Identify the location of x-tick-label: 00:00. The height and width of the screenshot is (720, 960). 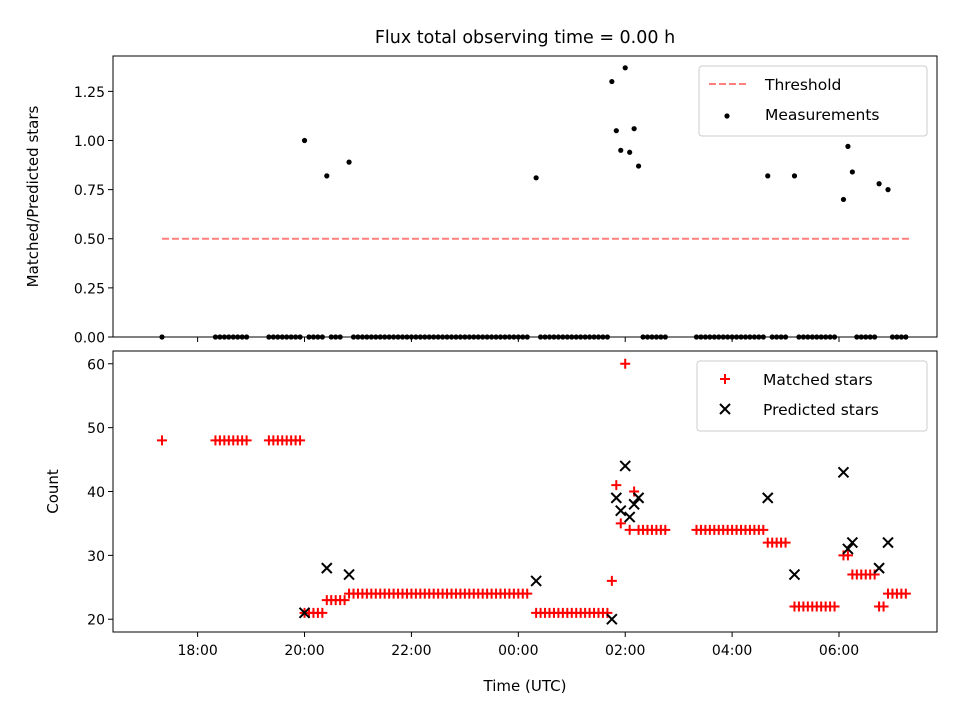
(518, 651).